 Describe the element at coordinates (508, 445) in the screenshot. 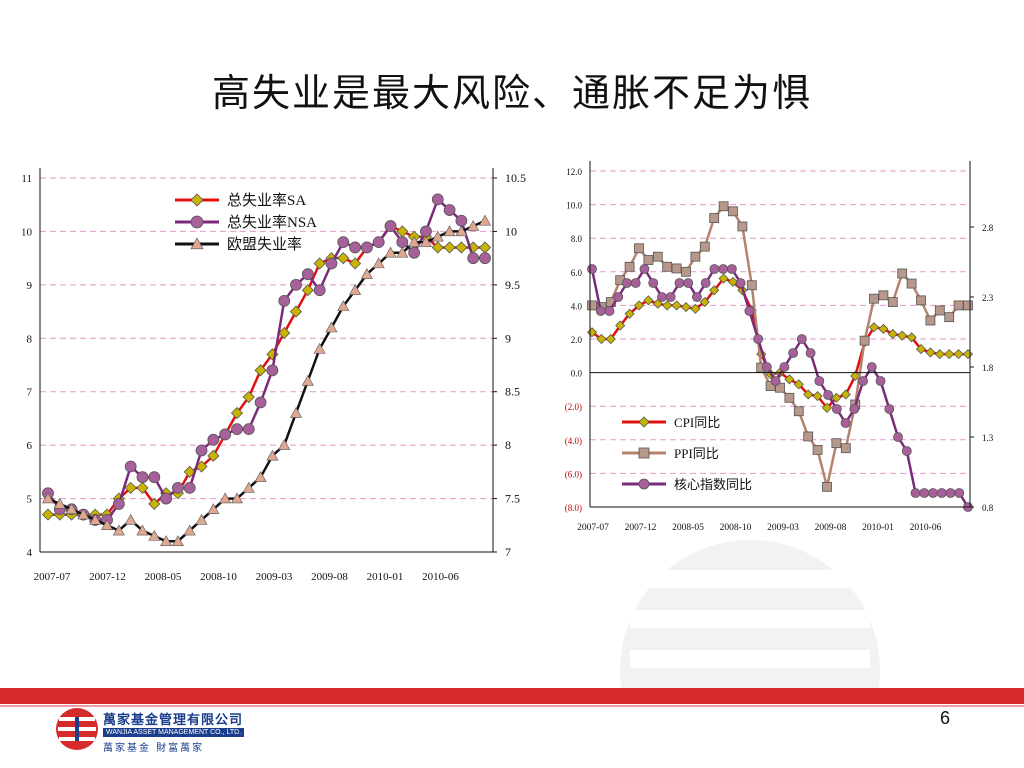

I see `y-tick-label-right: 8` at that location.